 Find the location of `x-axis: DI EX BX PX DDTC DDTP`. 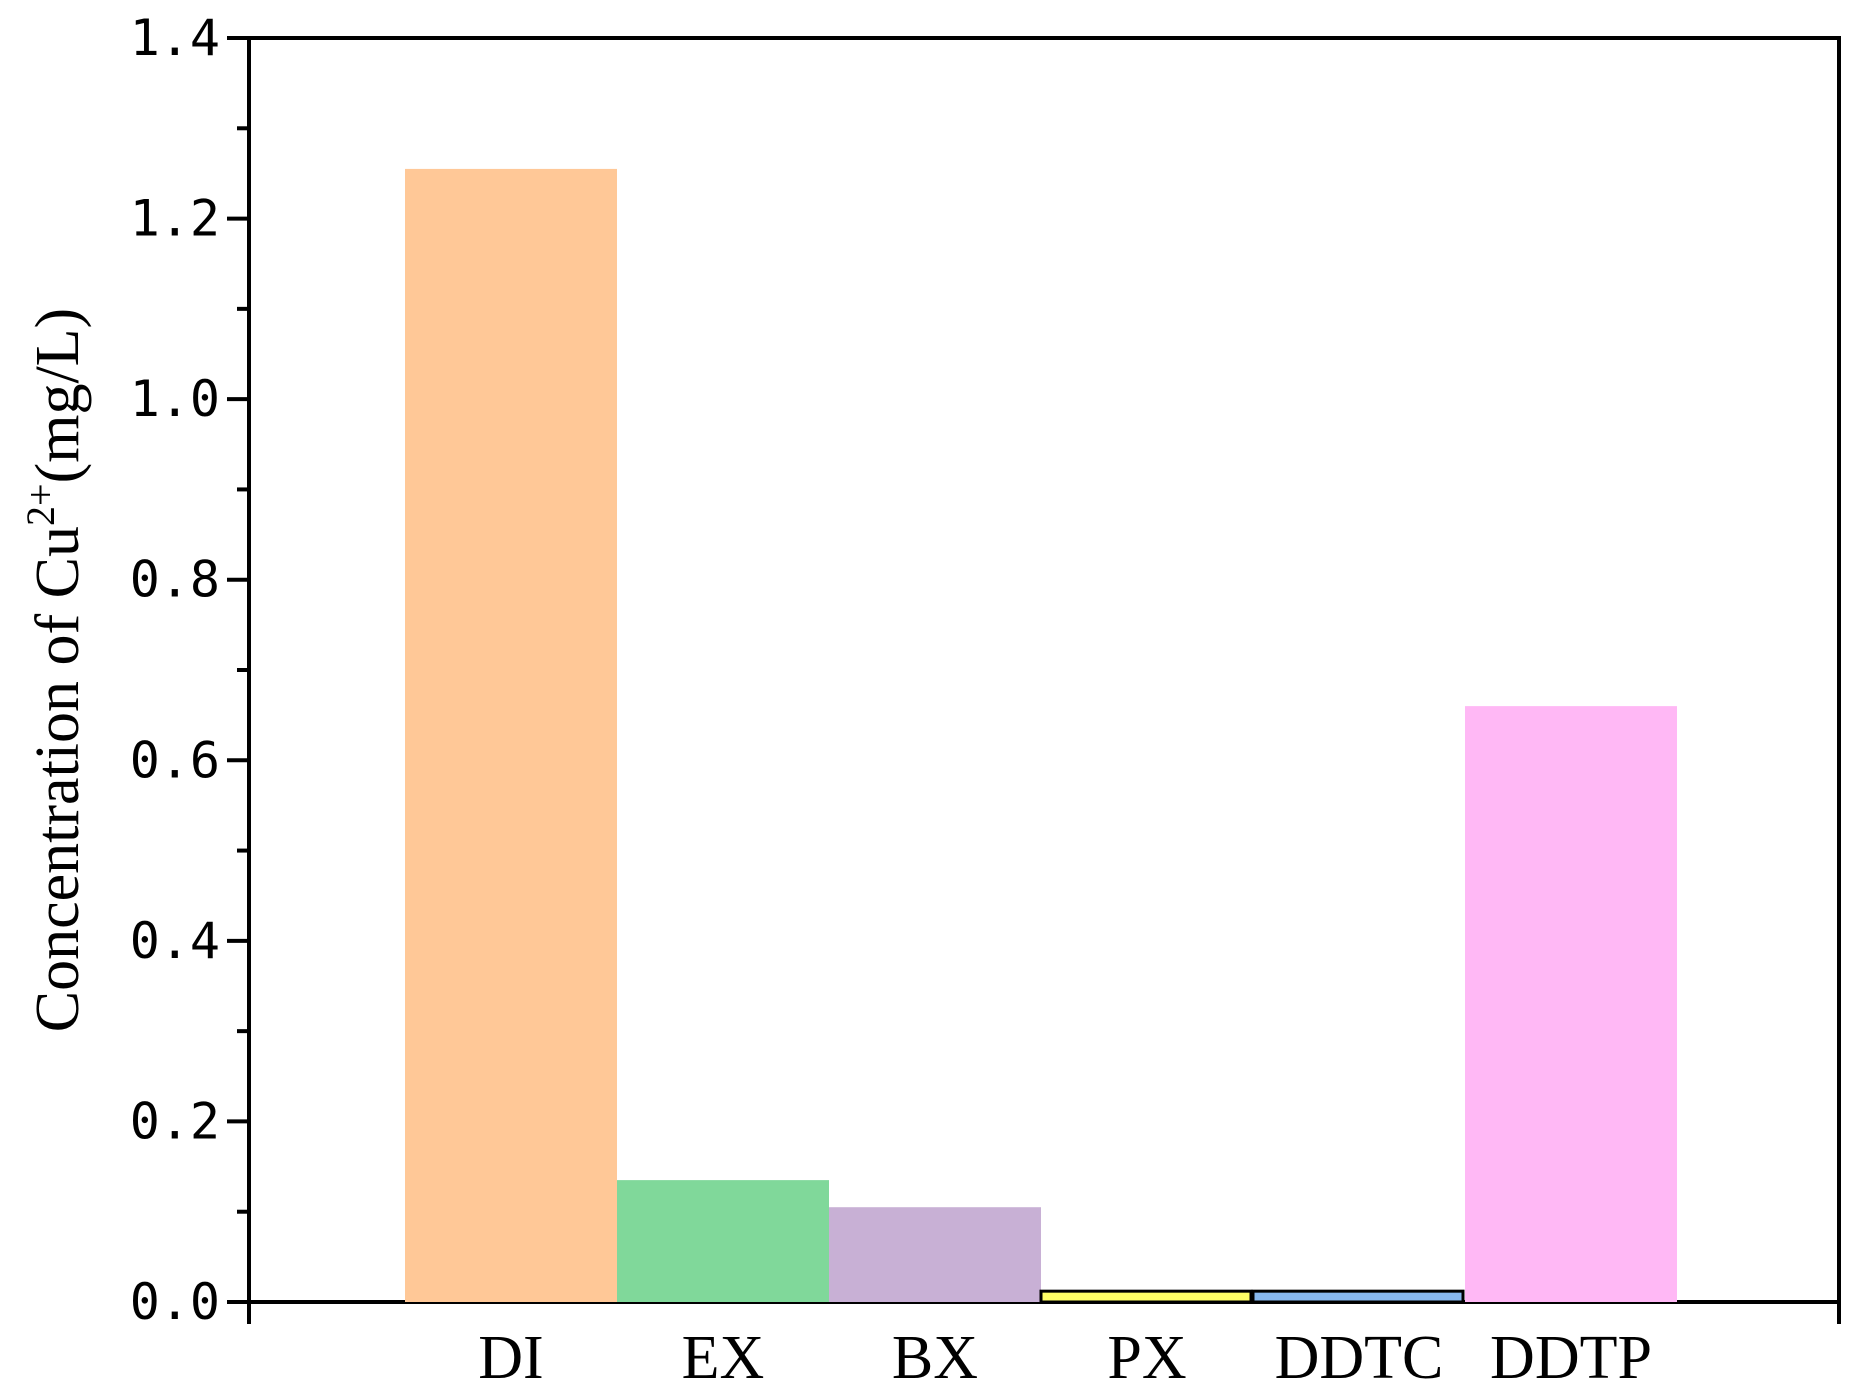

x-axis: DI EX BX PX DDTC DDTP is located at coordinates (1044, 1347).